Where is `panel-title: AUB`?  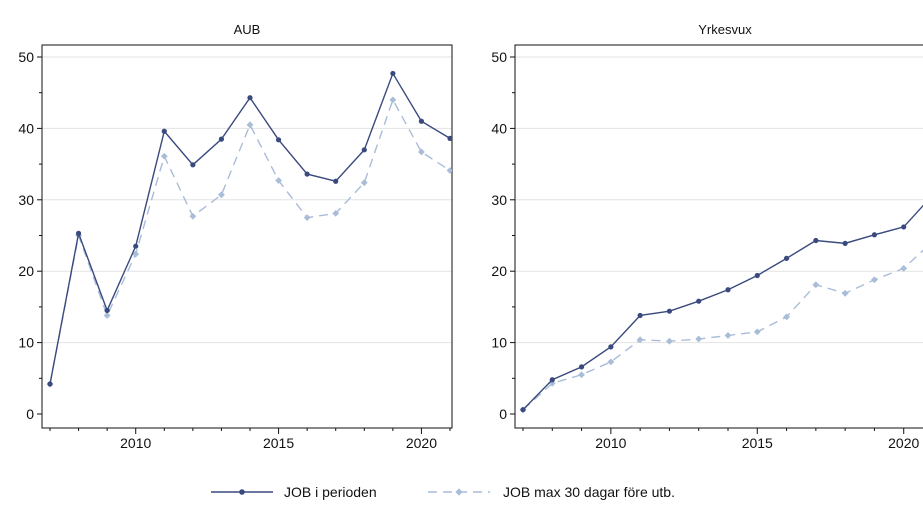 panel-title: AUB is located at coordinates (247, 29).